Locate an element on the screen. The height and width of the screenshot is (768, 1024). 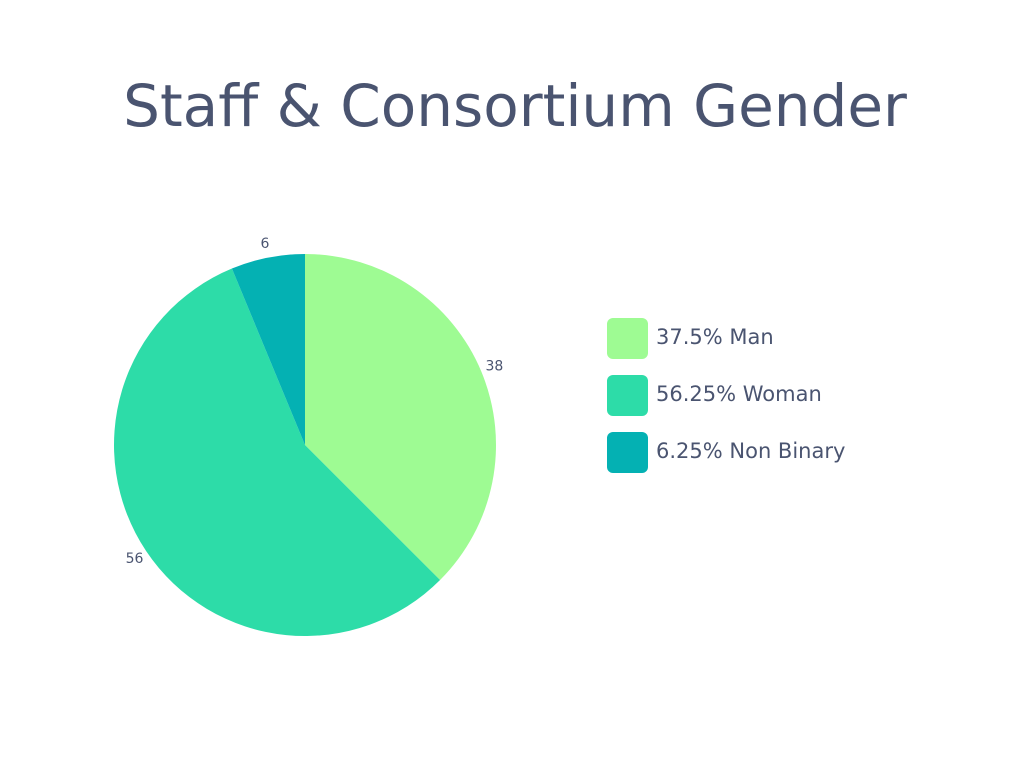
legend-label: 56.25% Woman is located at coordinates (739, 394).